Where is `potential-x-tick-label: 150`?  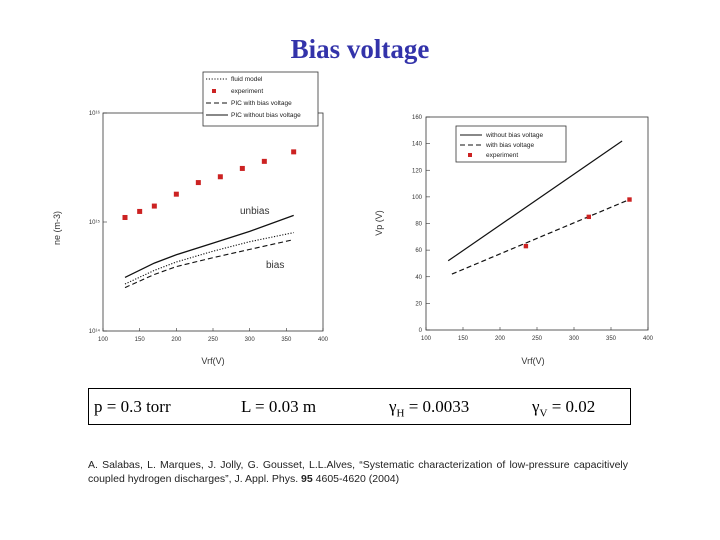
potential-x-tick-label: 150 is located at coordinates (463, 339).